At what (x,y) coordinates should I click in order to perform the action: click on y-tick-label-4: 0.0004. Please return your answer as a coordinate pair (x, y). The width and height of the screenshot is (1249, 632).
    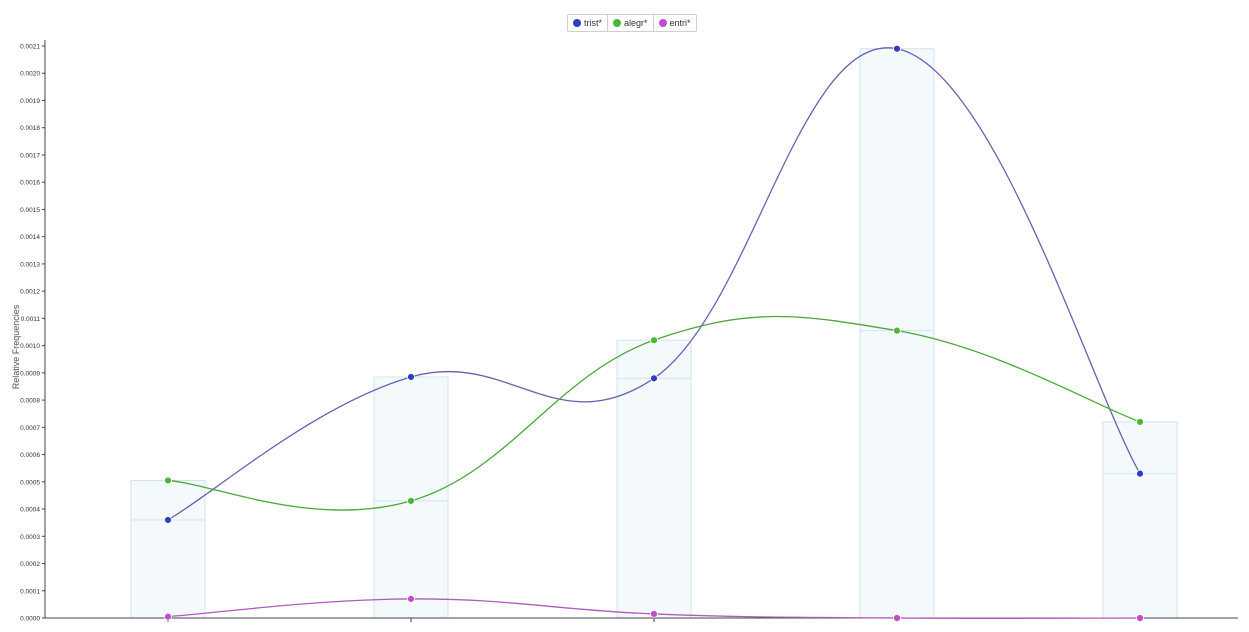
    Looking at the image, I should click on (30, 510).